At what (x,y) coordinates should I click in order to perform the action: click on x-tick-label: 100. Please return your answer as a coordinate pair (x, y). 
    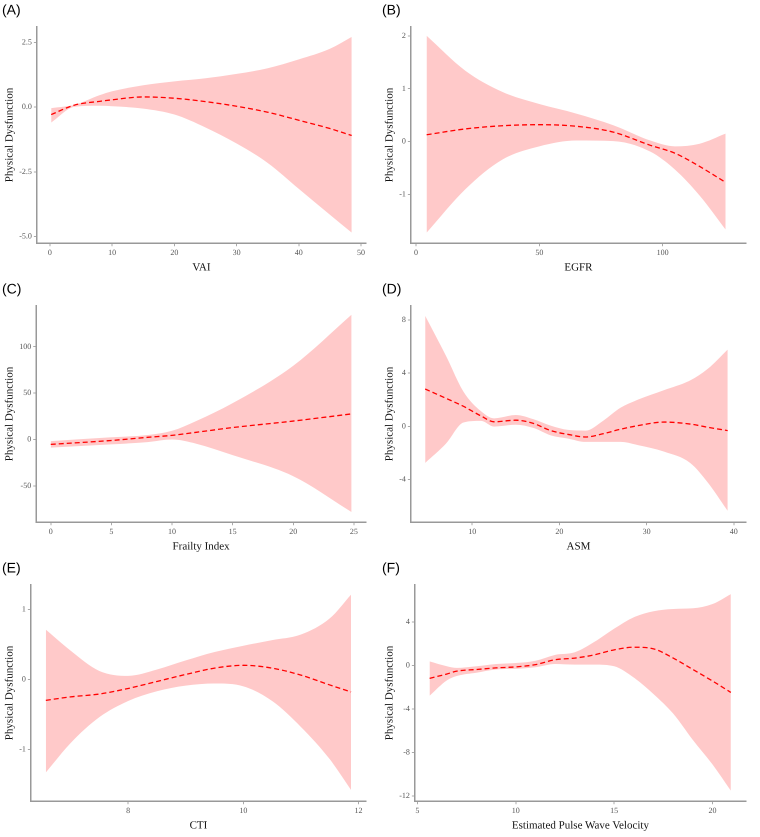
    Looking at the image, I should click on (662, 253).